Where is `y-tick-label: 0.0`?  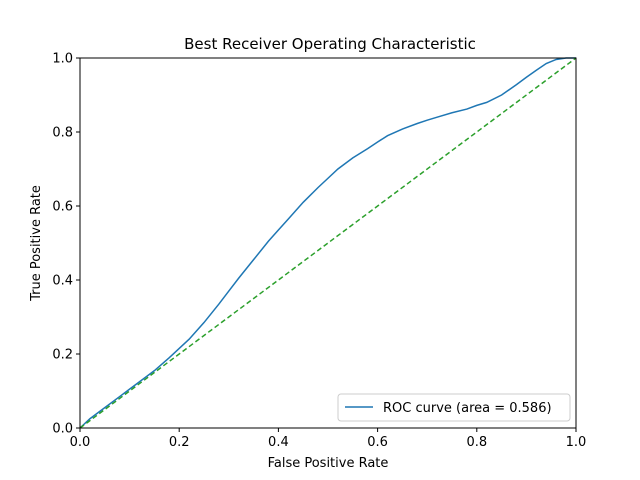
y-tick-label: 0.0 is located at coordinates (62, 429).